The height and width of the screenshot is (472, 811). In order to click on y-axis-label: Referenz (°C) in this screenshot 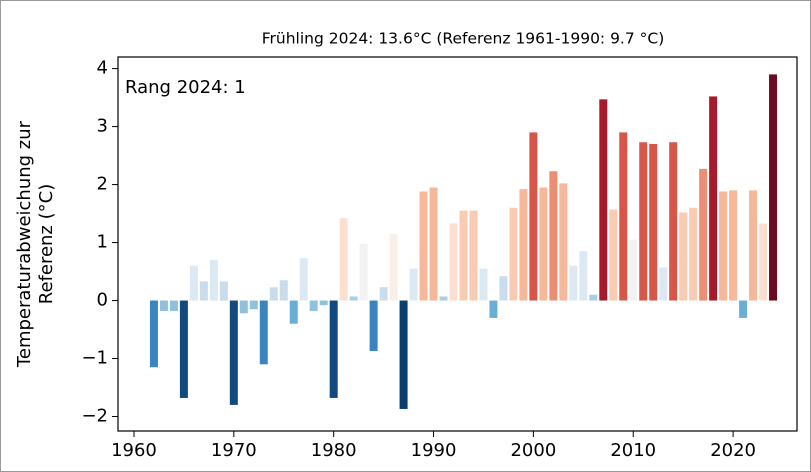, I will do `click(46, 244)`.